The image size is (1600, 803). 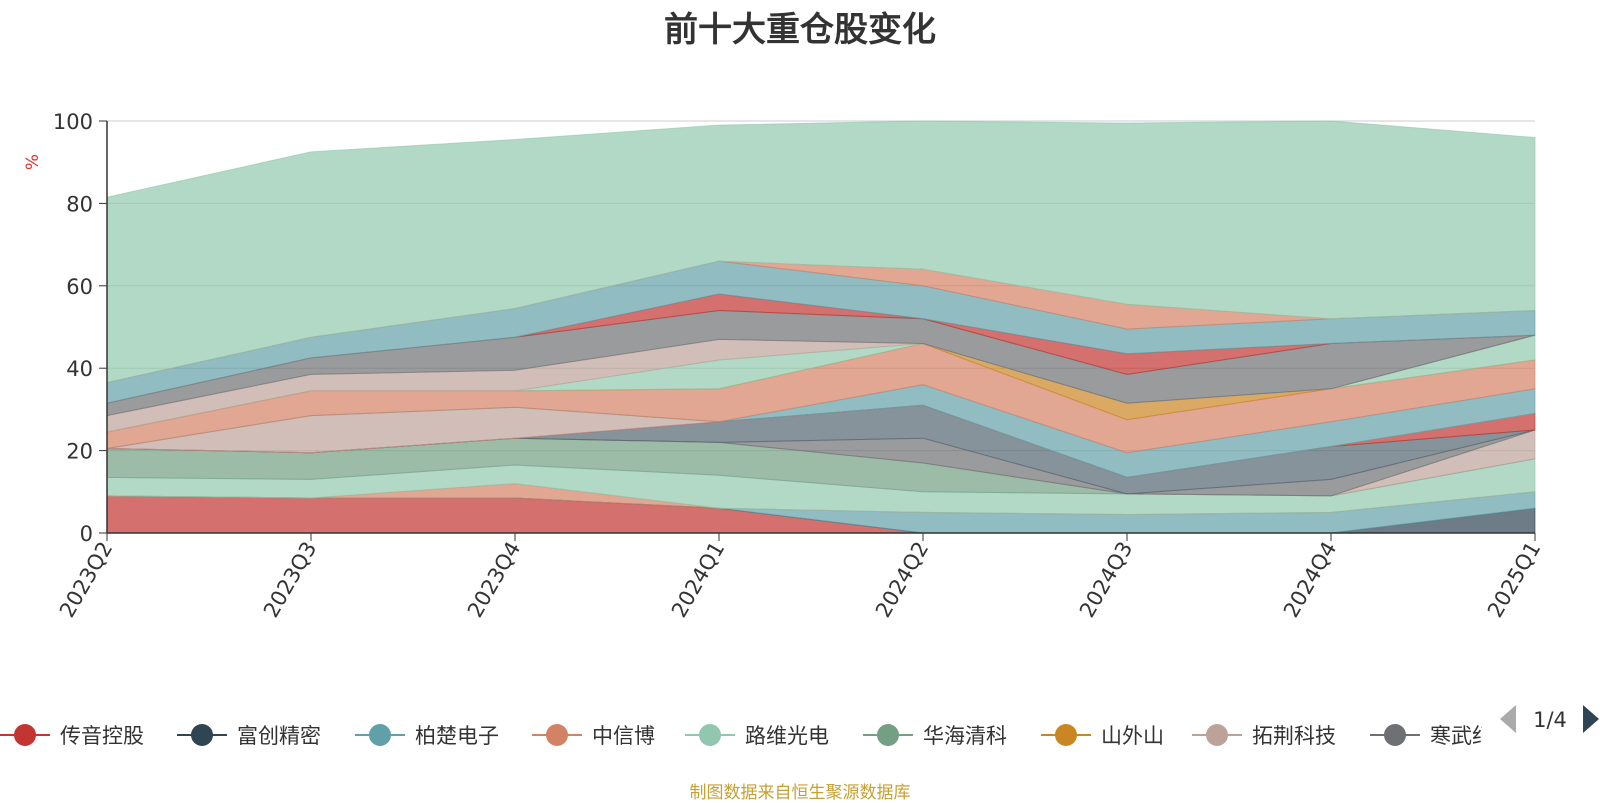 What do you see at coordinates (79, 452) in the screenshot?
I see `y-tick-label: 20` at bounding box center [79, 452].